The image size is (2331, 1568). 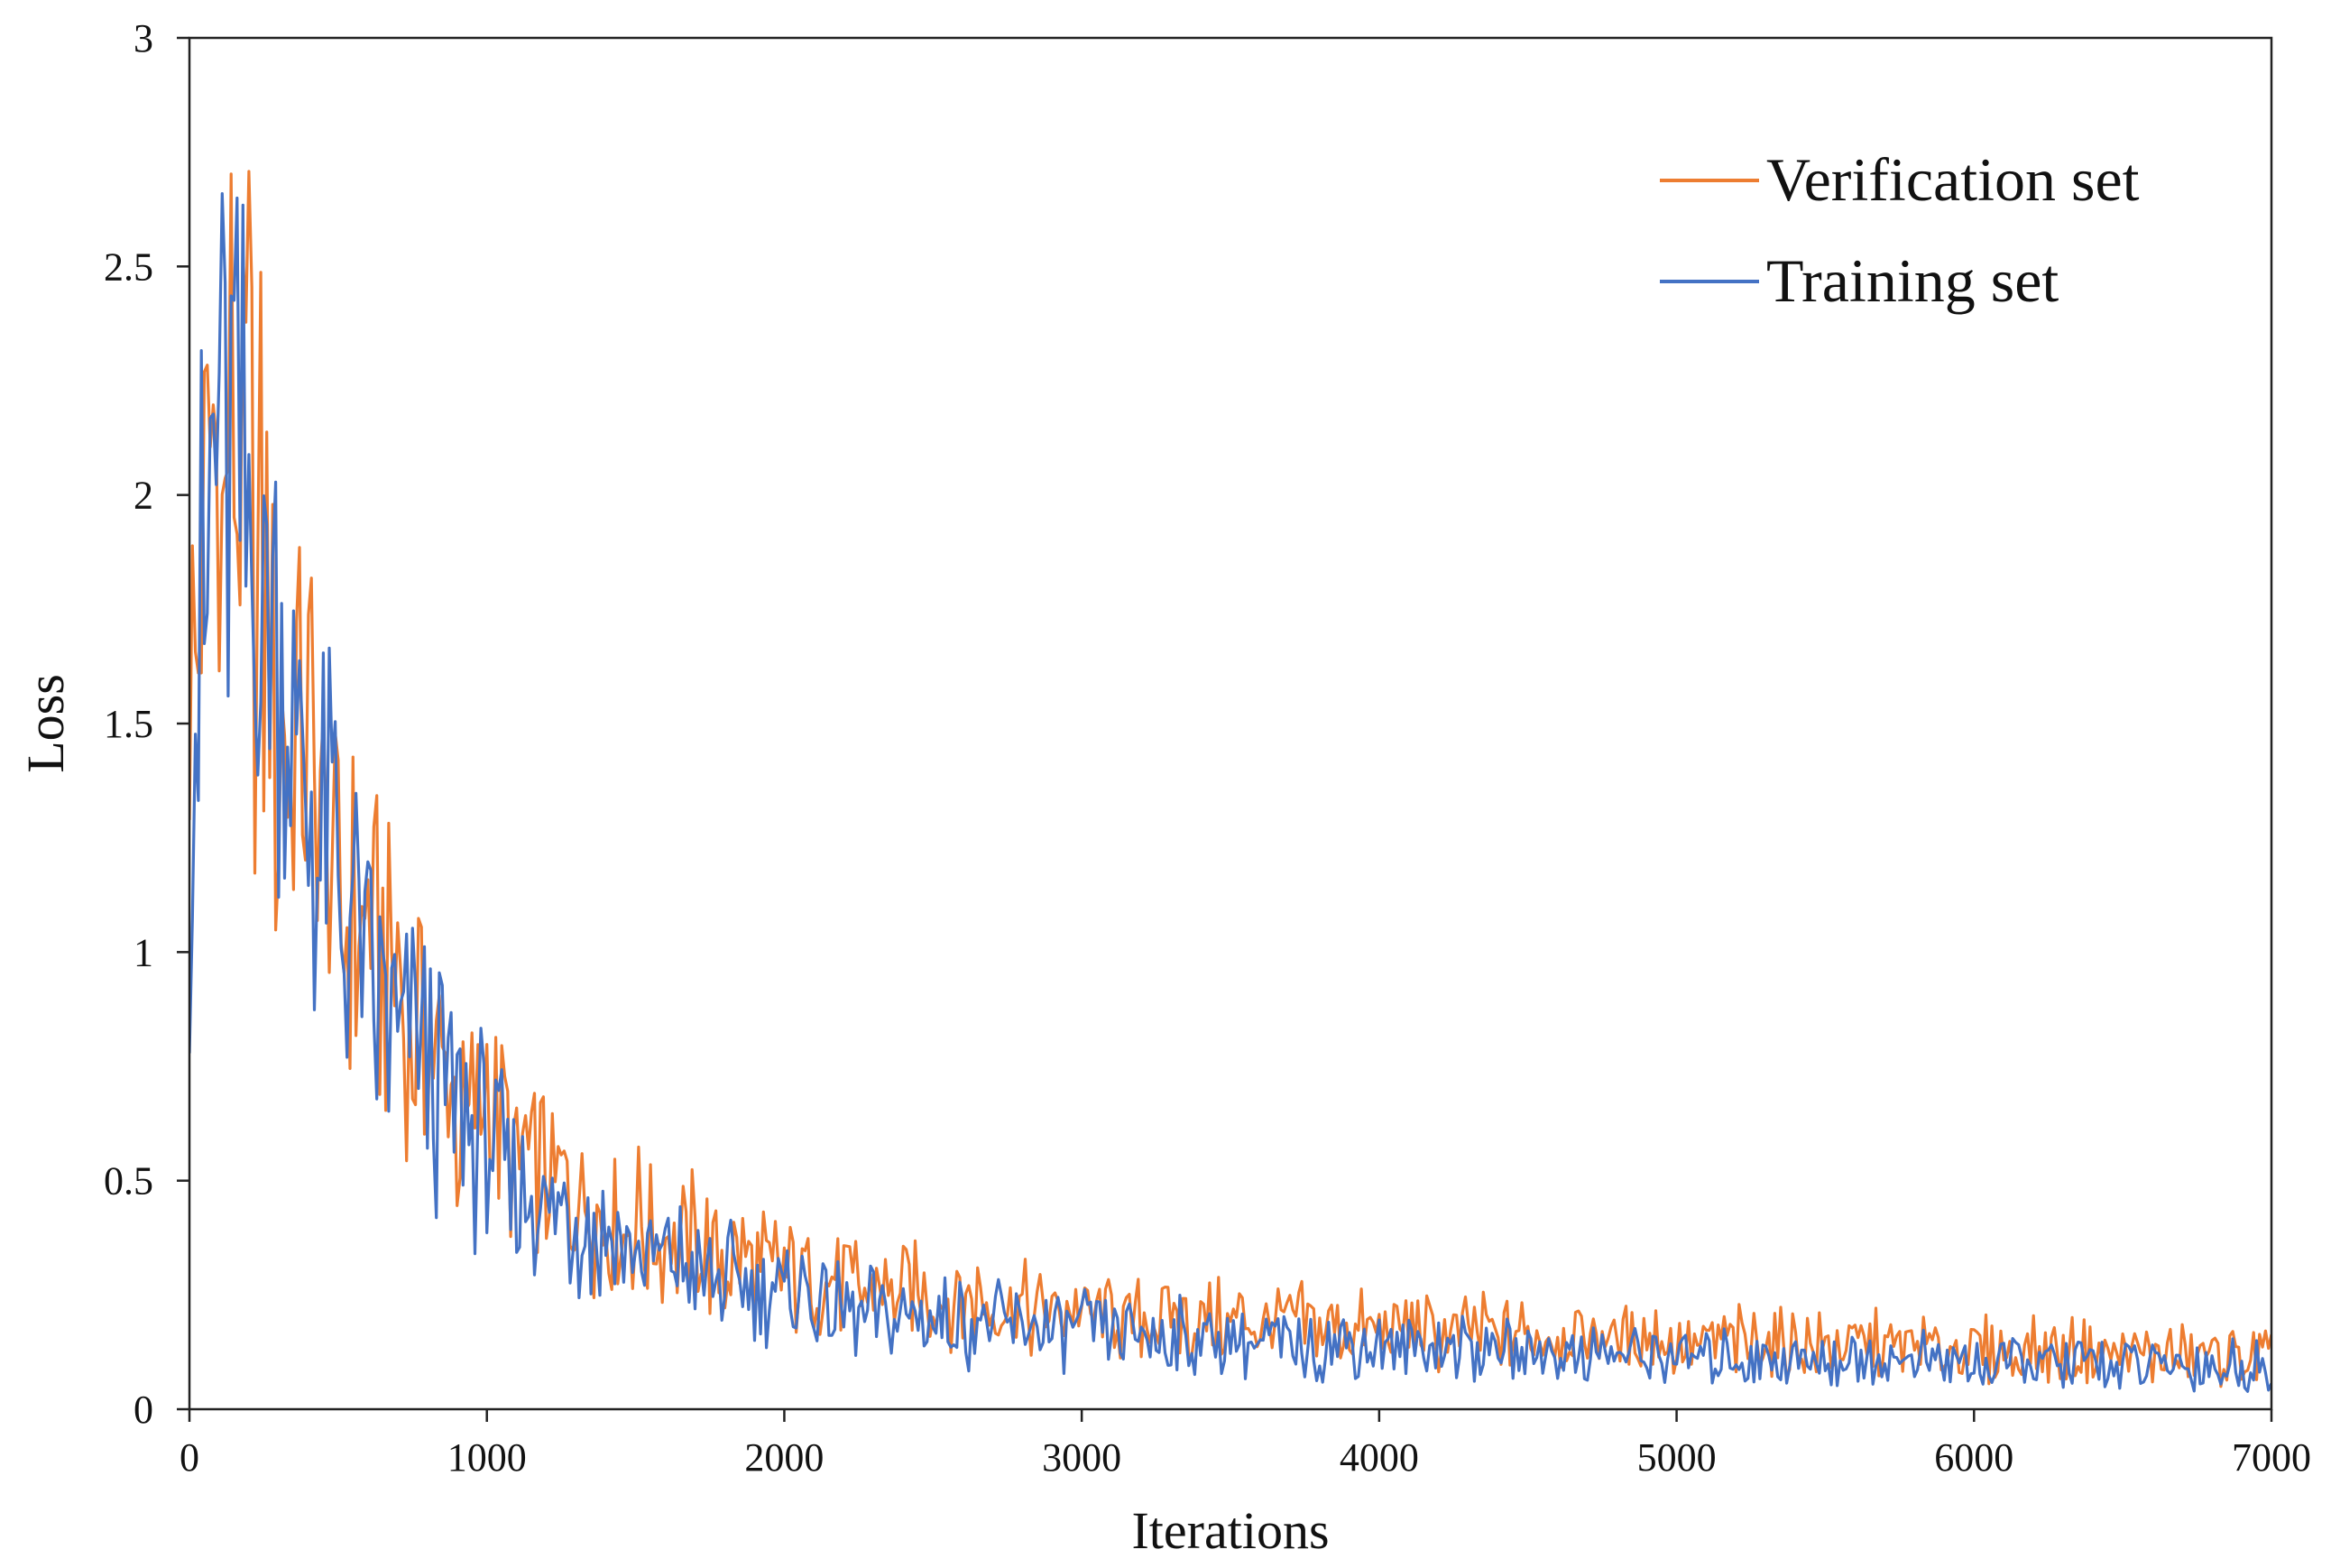 What do you see at coordinates (128, 266) in the screenshot?
I see `y-tick-label: 2.5` at bounding box center [128, 266].